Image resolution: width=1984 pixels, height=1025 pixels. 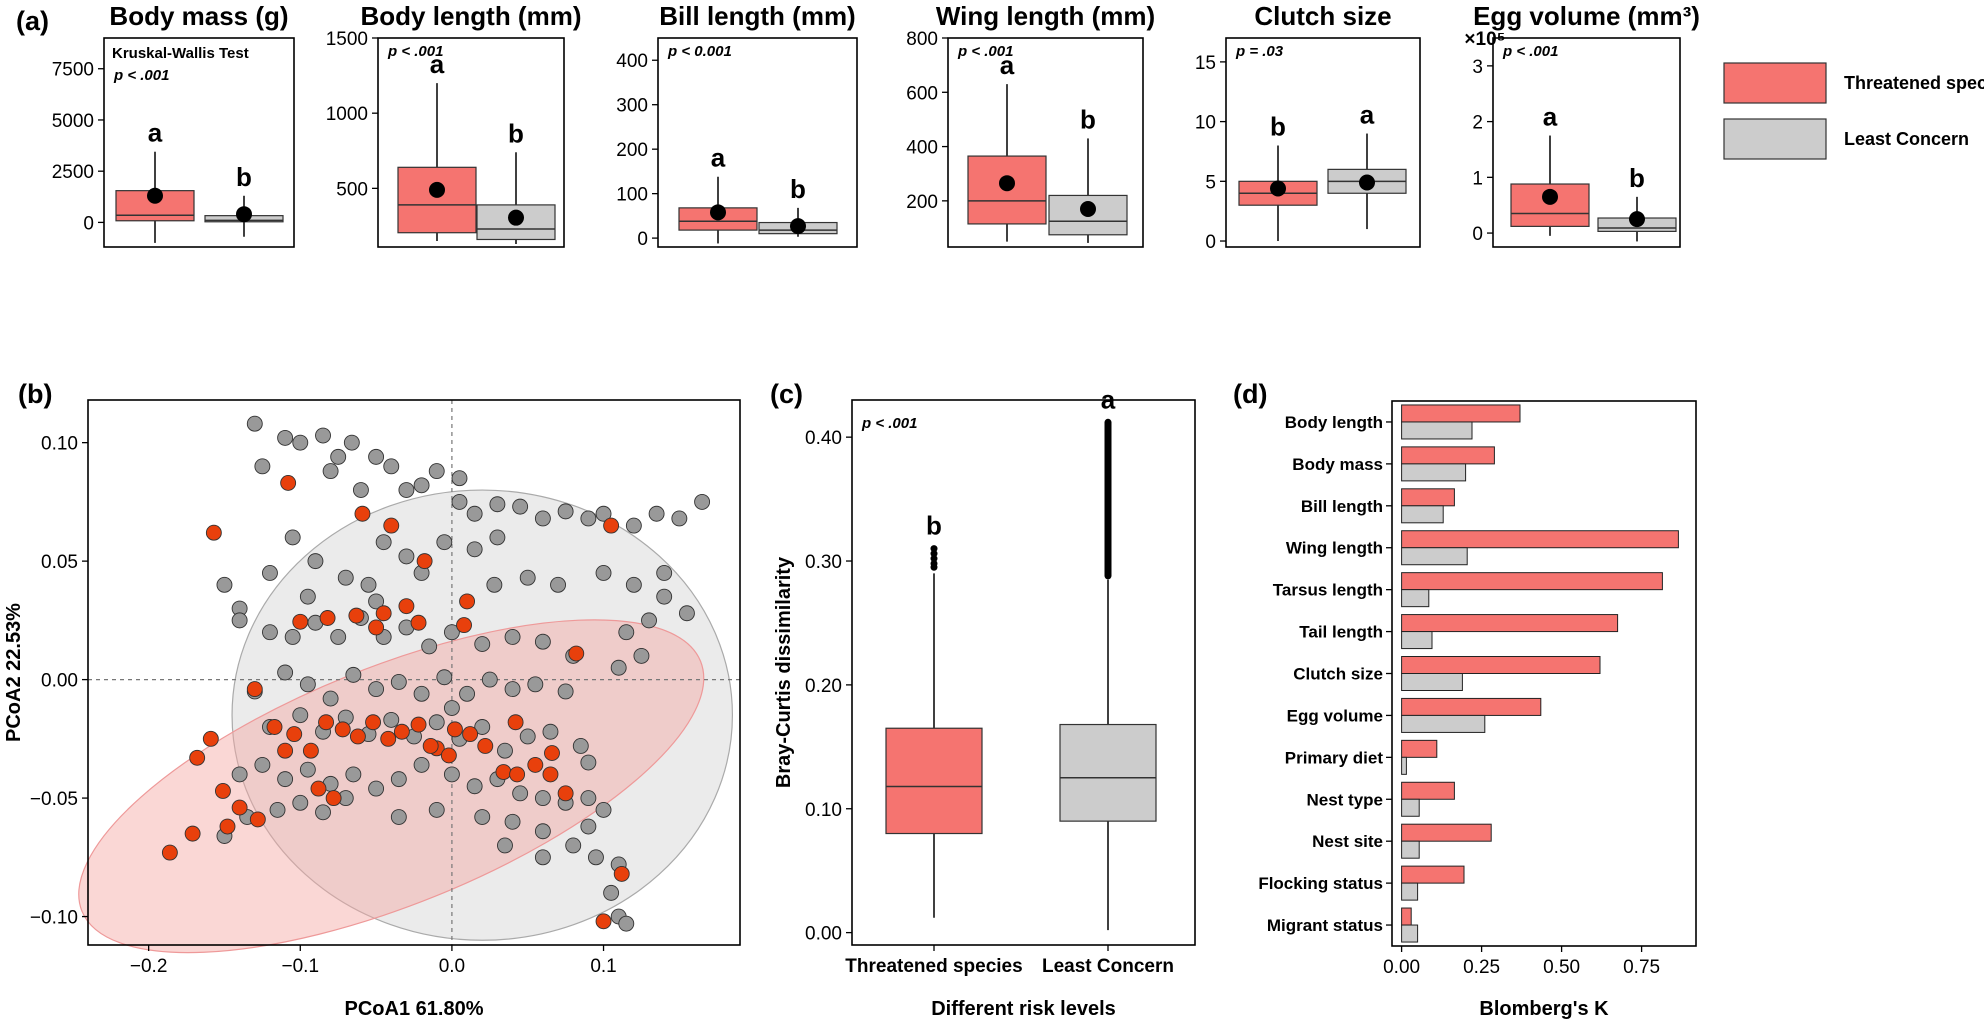 I want to click on x-tick-label: 0.25, so click(x=1481, y=967).